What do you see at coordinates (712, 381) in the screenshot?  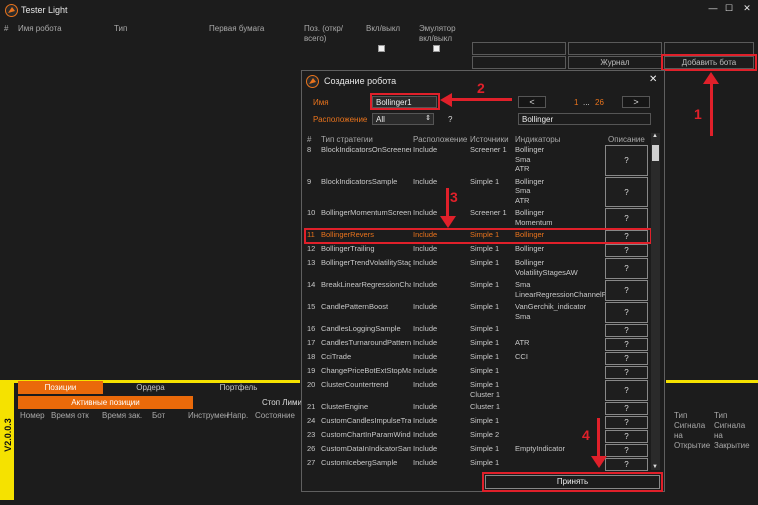 I see `bottom-divider` at bounding box center [712, 381].